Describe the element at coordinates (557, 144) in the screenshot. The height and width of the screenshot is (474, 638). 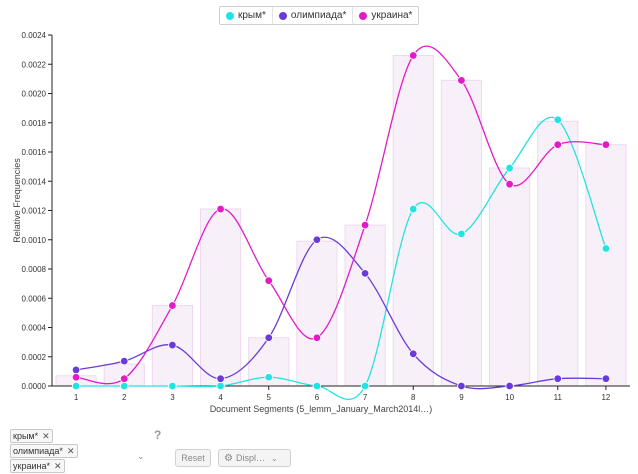
I see `data-point-s2-x11` at that location.